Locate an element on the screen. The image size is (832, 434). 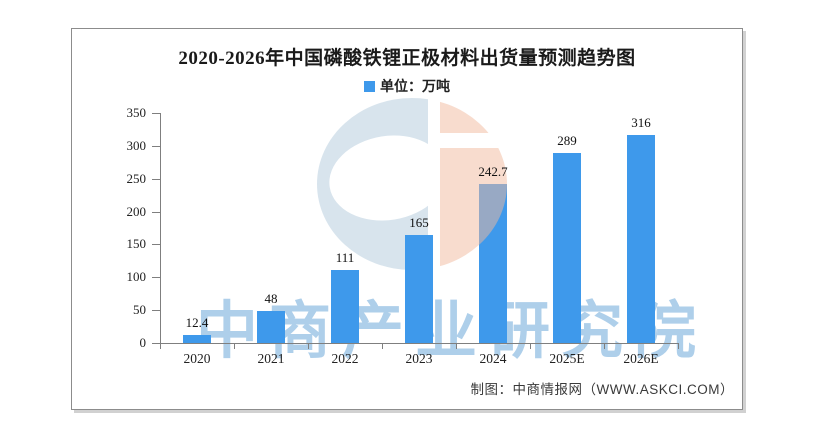
y-tick-label: 0 is located at coordinates (143, 342).